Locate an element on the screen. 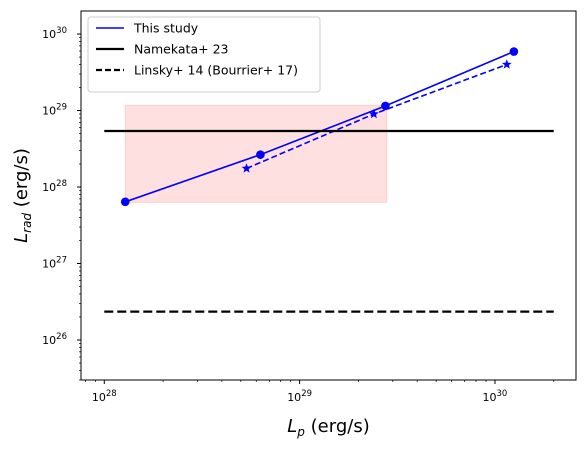  legend-entry: Namekata+ 23 is located at coordinates (162, 49).